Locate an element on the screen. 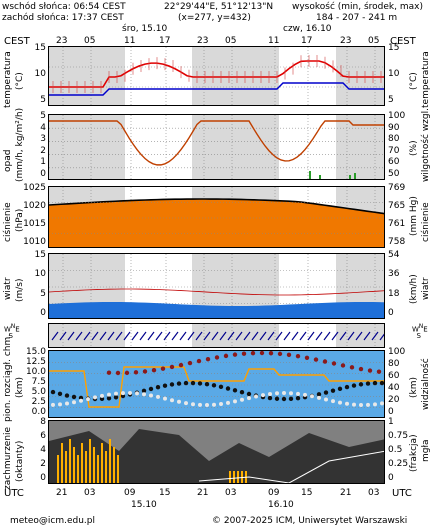  pressure-right-tick: 765 is located at coordinates (397, 206).